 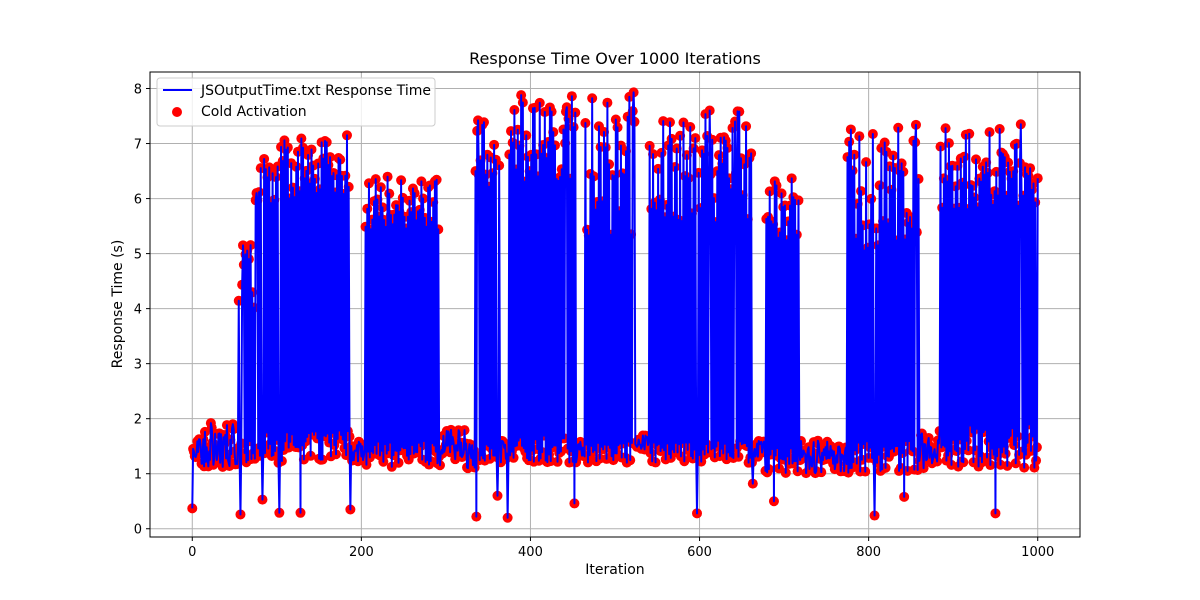 What do you see at coordinates (530, 552) in the screenshot?
I see `x-tick-label: 400` at bounding box center [530, 552].